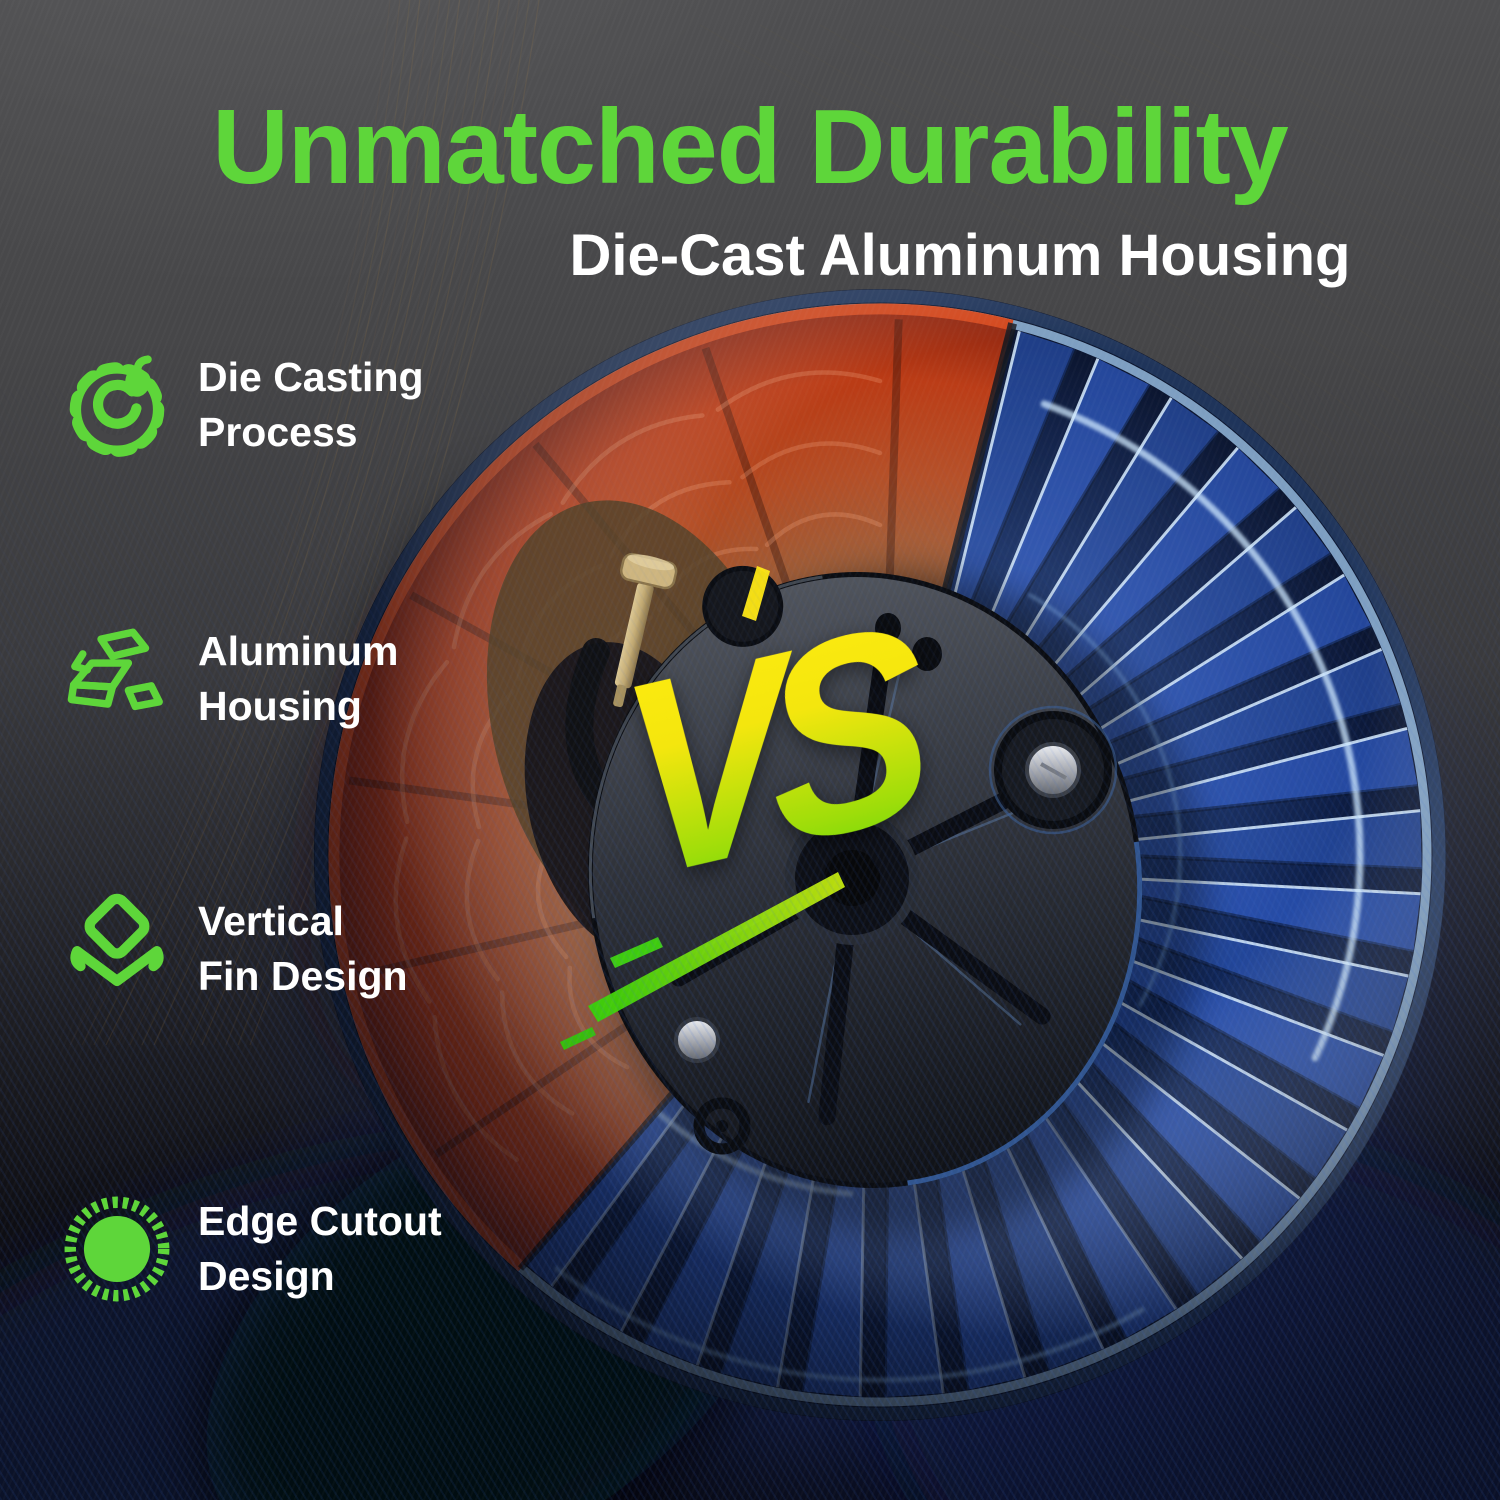  I want to click on feature-aluminum-housing: Aluminum Housing, so click(229, 679).